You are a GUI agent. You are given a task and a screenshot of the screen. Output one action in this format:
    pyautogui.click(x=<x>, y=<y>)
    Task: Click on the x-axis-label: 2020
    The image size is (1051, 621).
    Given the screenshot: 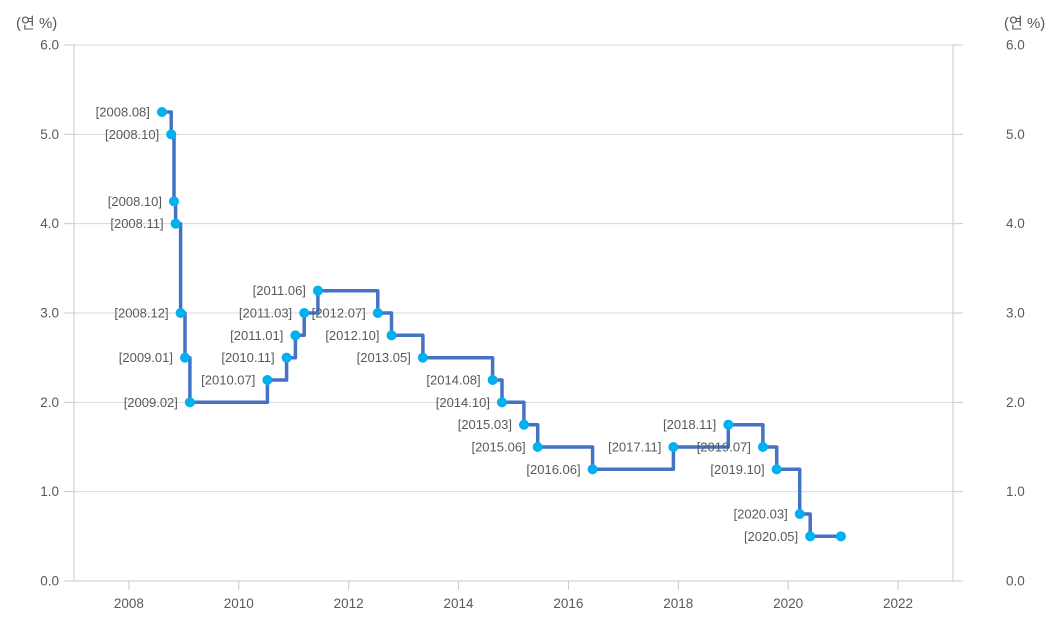 What is the action you would take?
    pyautogui.click(x=788, y=603)
    